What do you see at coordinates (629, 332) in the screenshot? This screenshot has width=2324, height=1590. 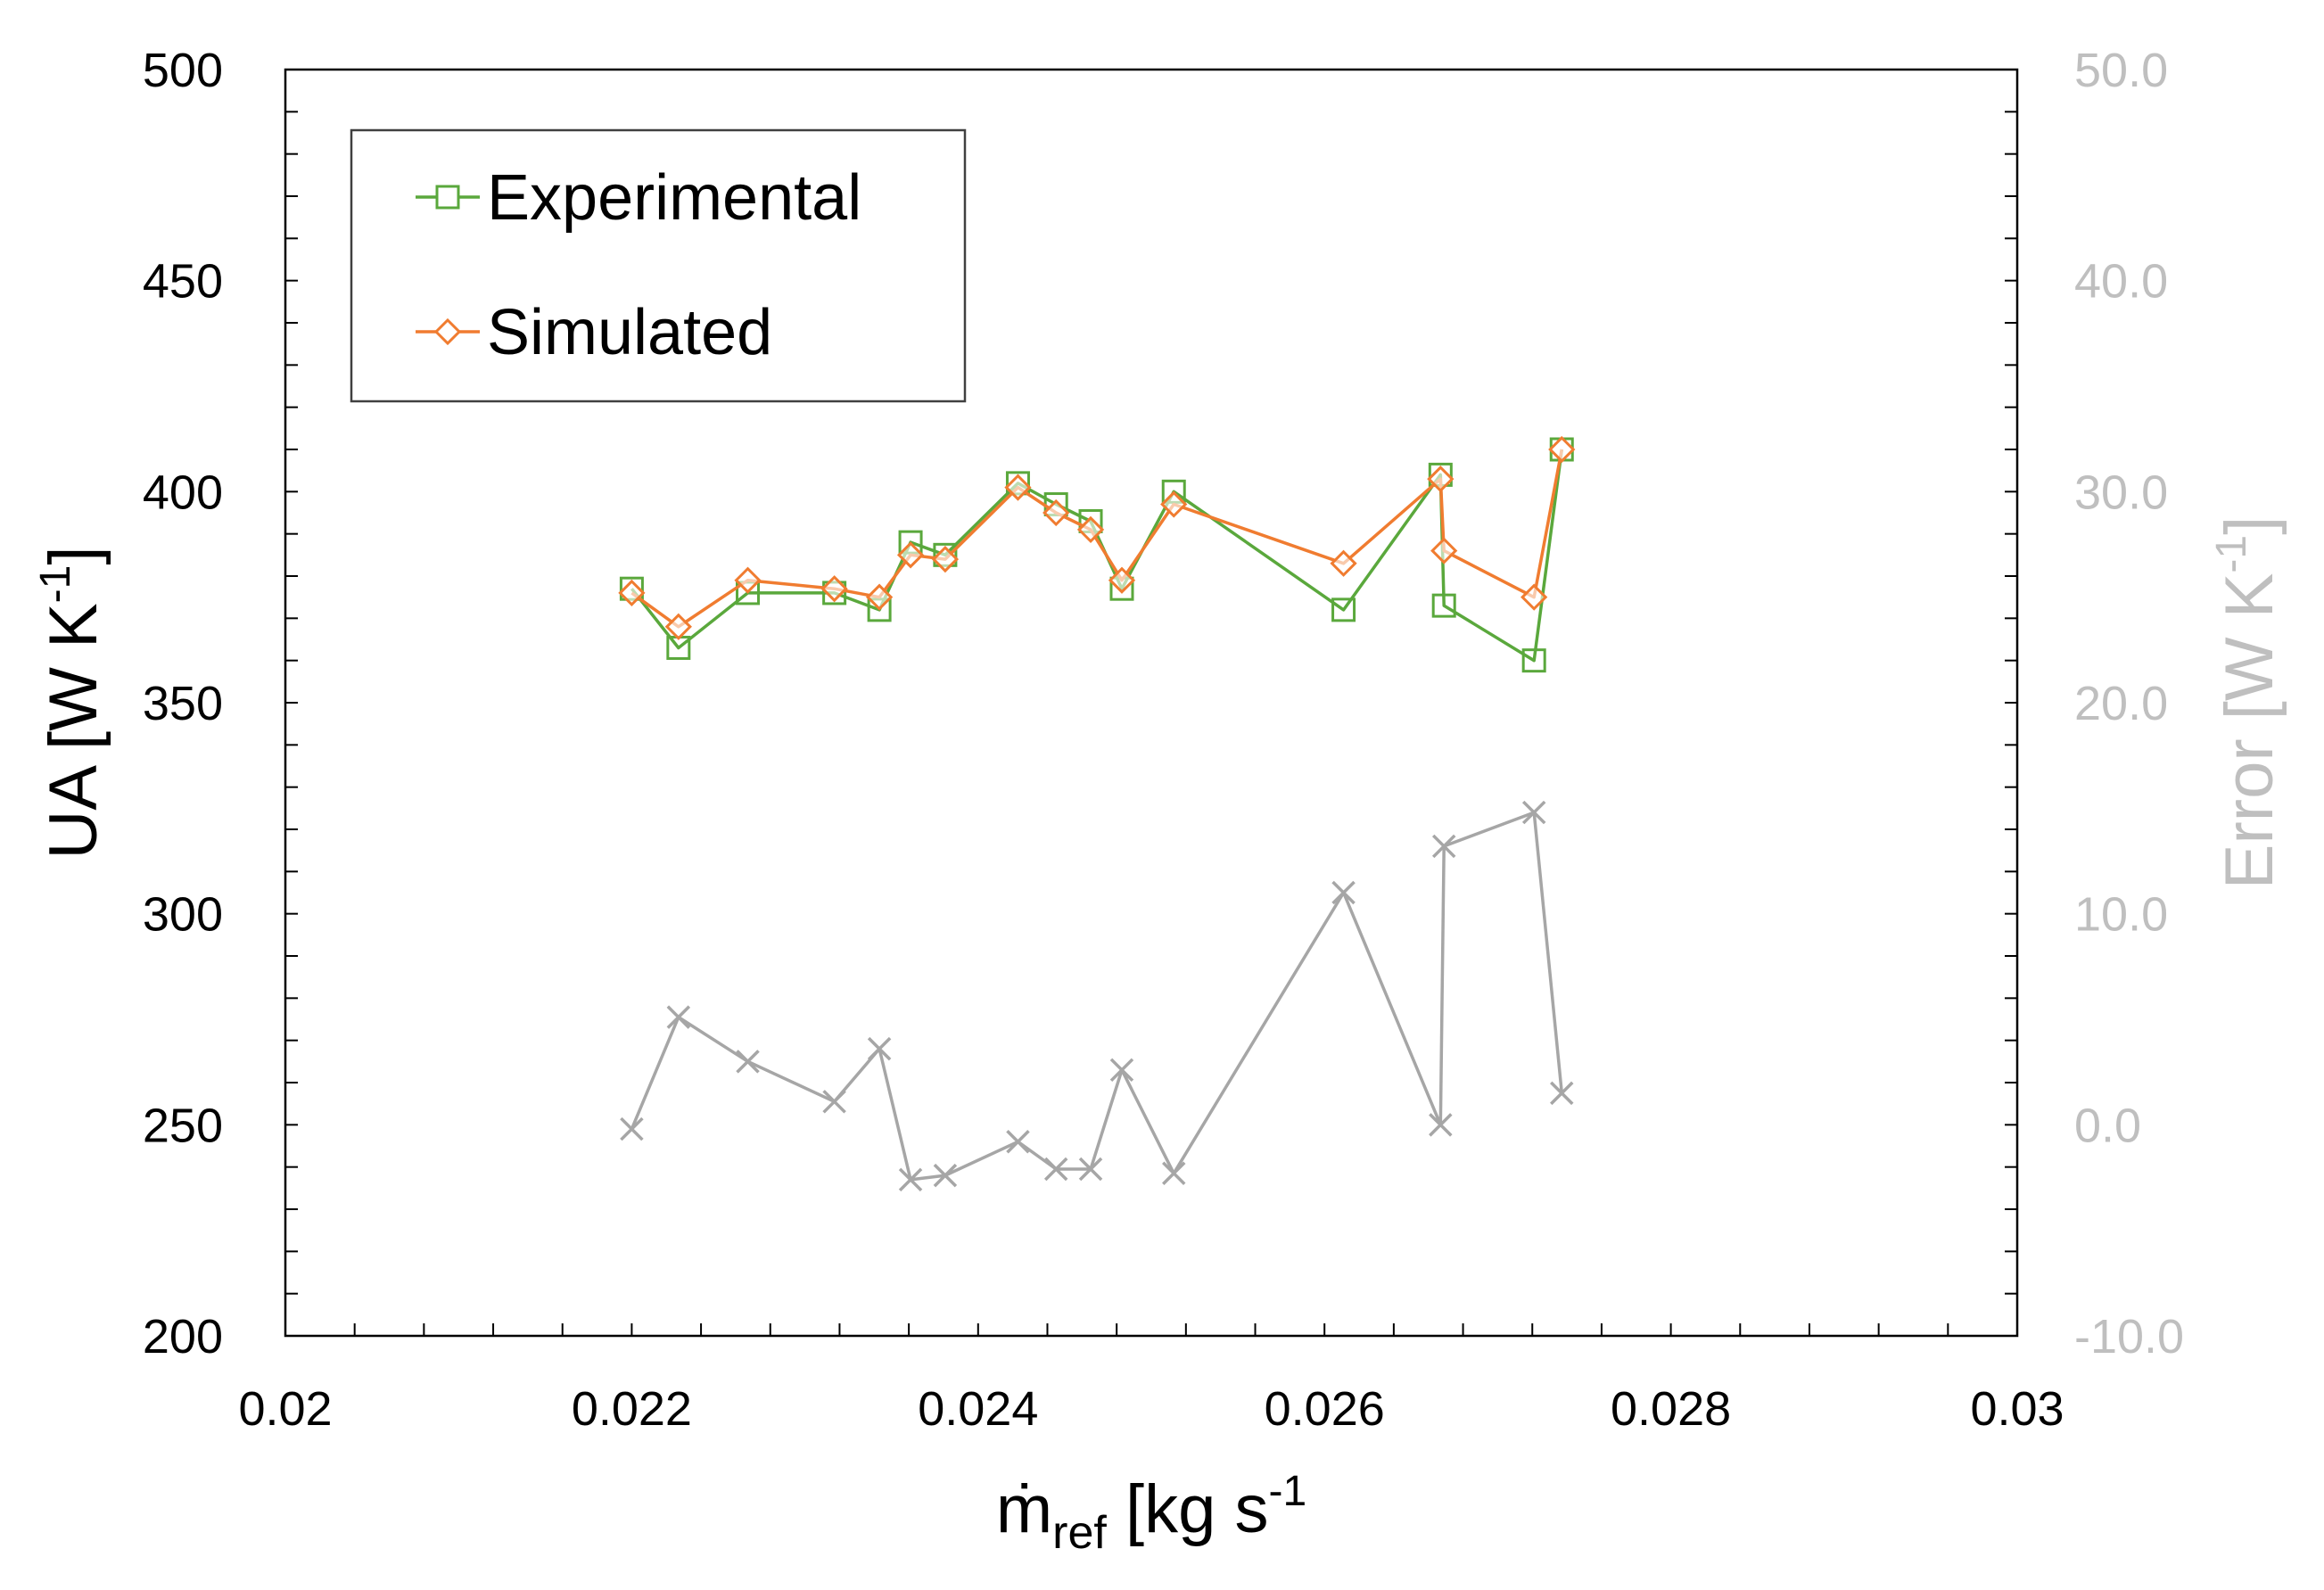 I see `legend-label-simulated: Simulated` at bounding box center [629, 332].